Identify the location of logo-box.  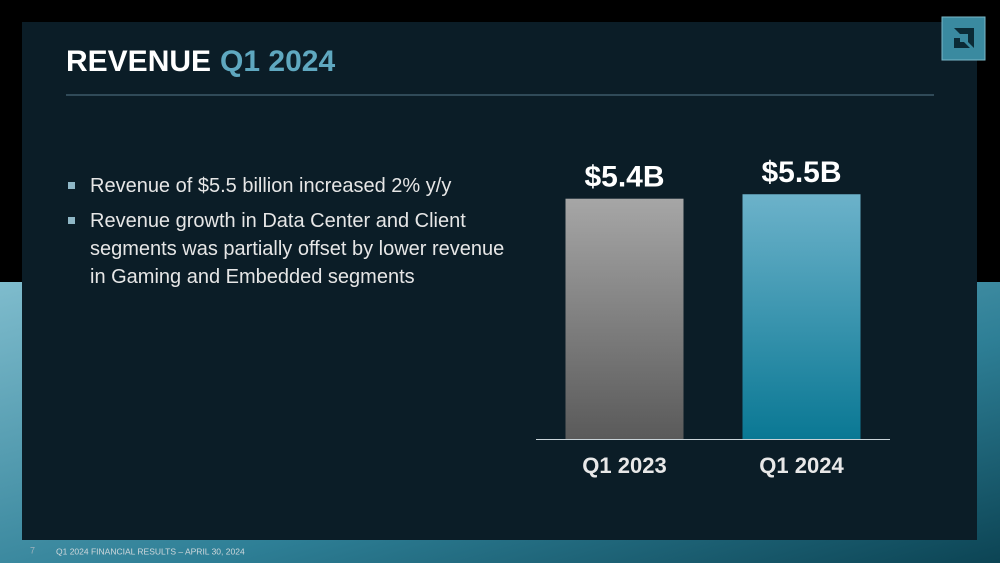
(963, 38).